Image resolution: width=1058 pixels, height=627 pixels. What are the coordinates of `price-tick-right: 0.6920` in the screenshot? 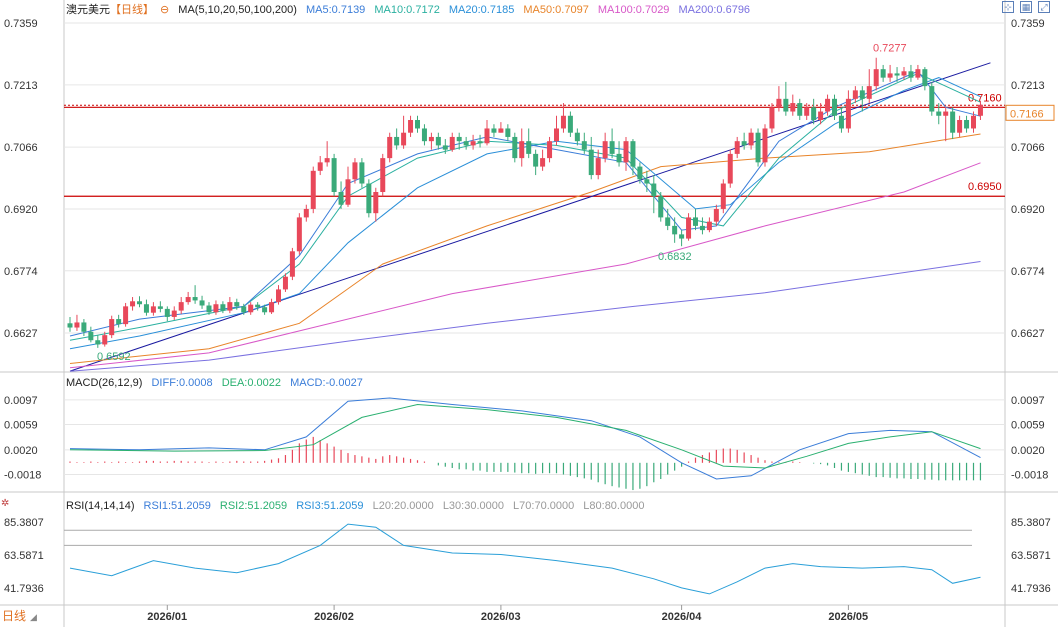 It's located at (1028, 210).